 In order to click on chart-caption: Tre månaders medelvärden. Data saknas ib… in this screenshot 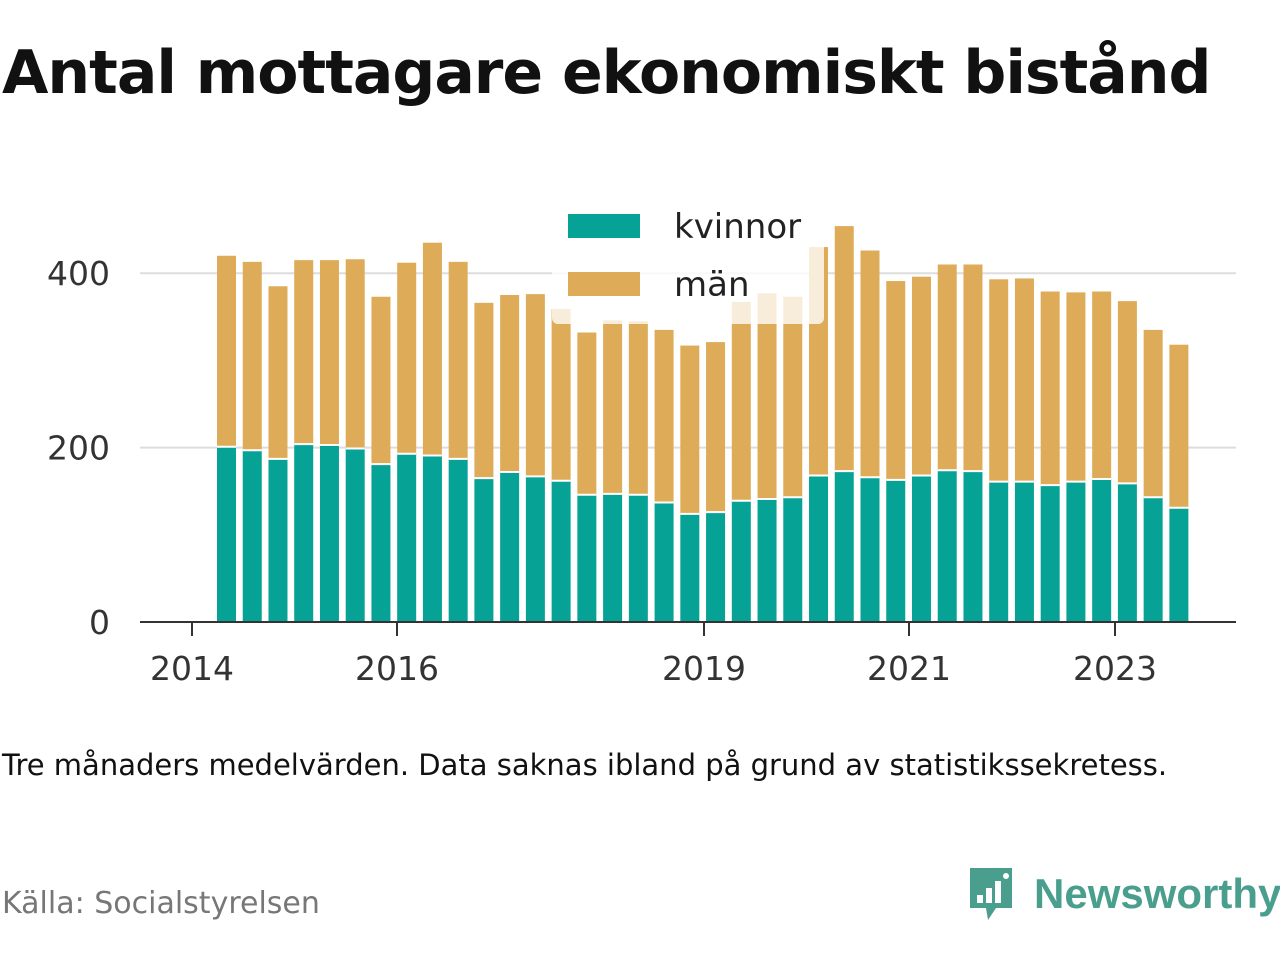, I will do `click(585, 765)`.